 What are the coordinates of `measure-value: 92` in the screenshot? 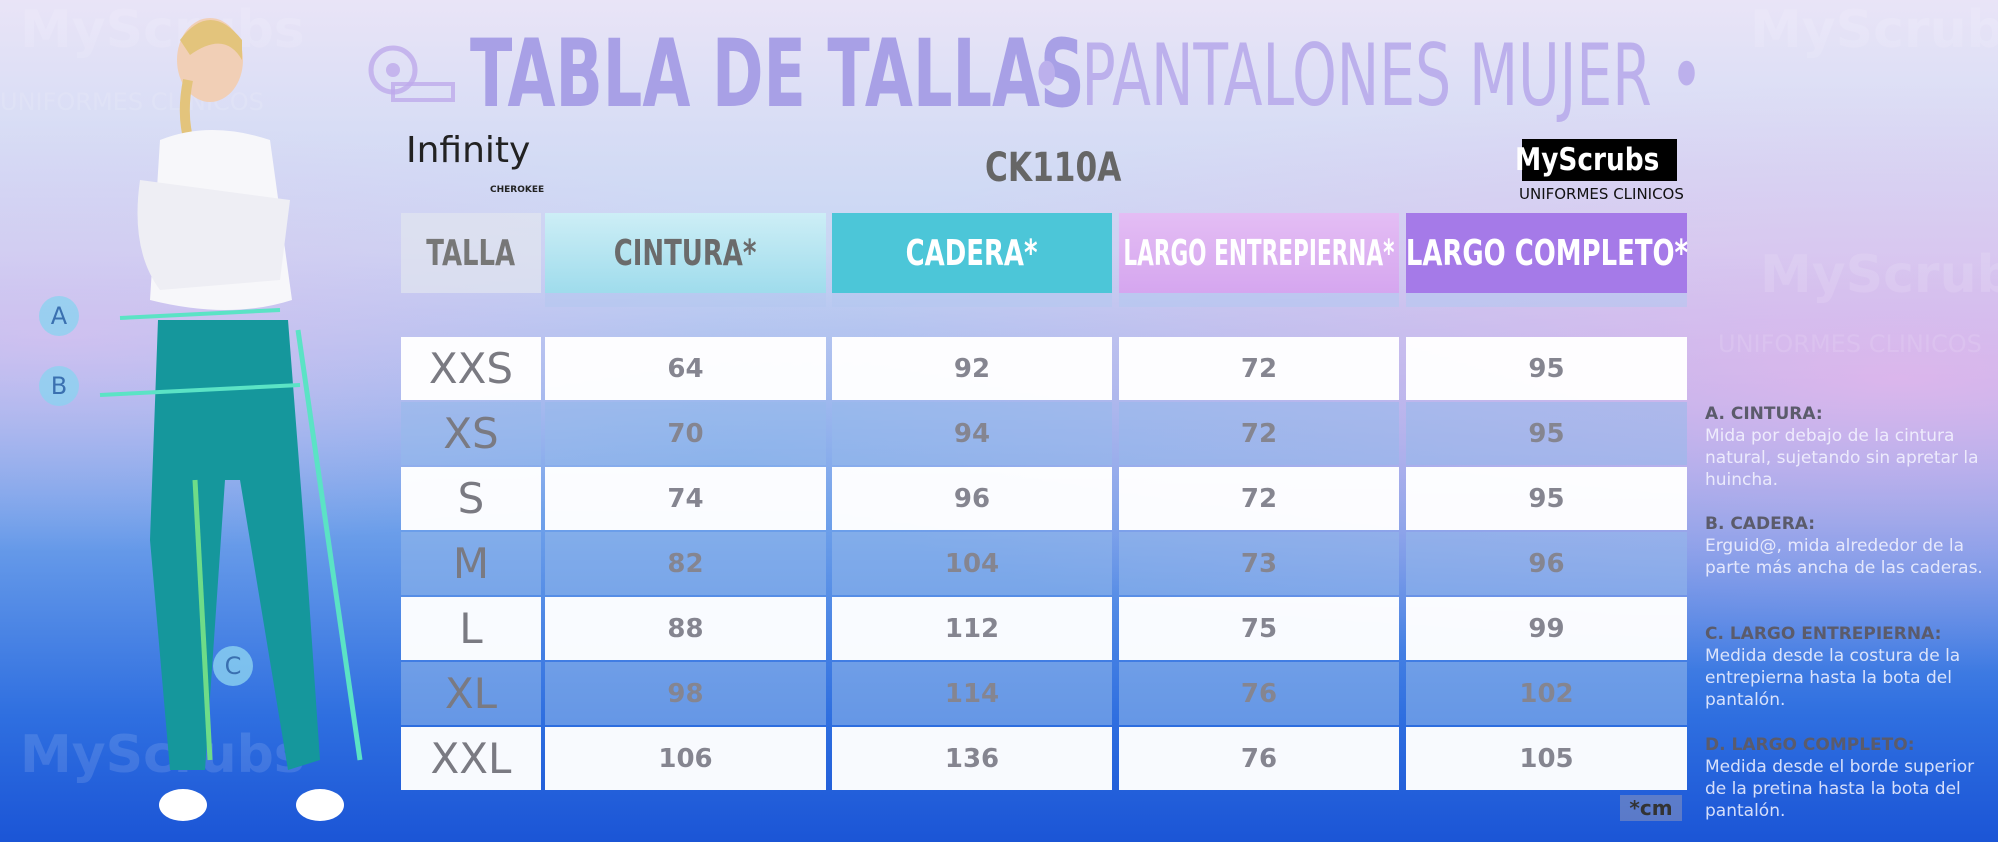 It's located at (972, 368).